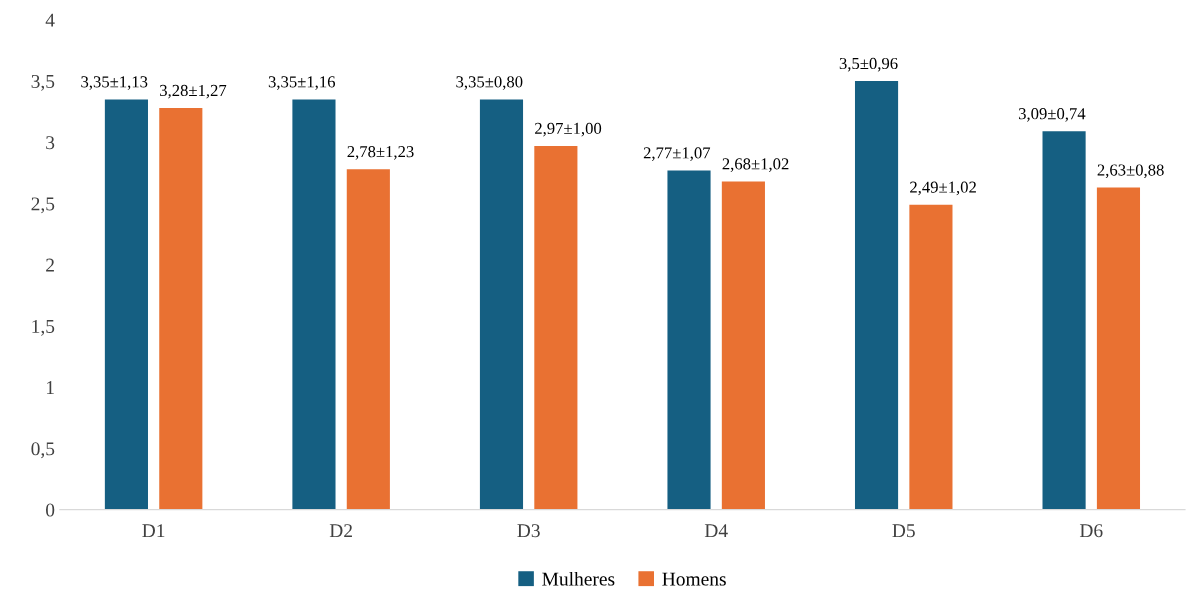 Image resolution: width=1197 pixels, height=601 pixels. What do you see at coordinates (193, 91) in the screenshot?
I see `data-label: 3,28±1,27` at bounding box center [193, 91].